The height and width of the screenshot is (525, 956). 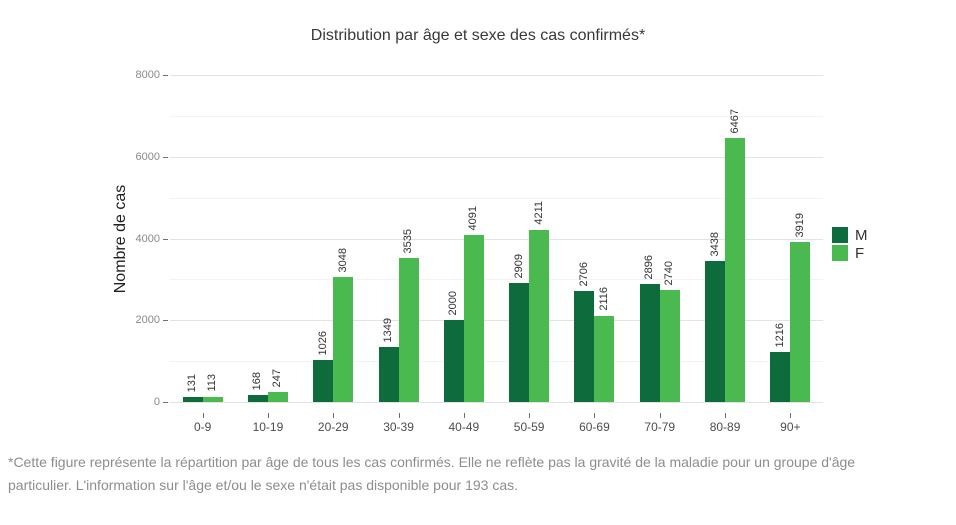 I want to click on legend-swatch-f, so click(x=840, y=253).